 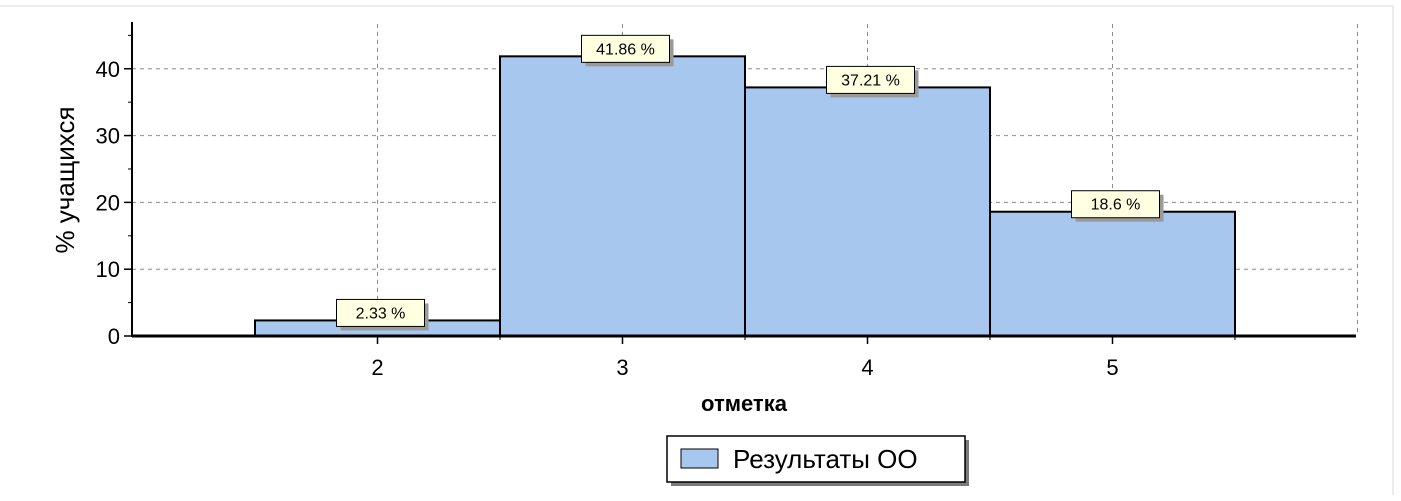 What do you see at coordinates (65, 179) in the screenshot?
I see `y-axis-title: % учащихся` at bounding box center [65, 179].